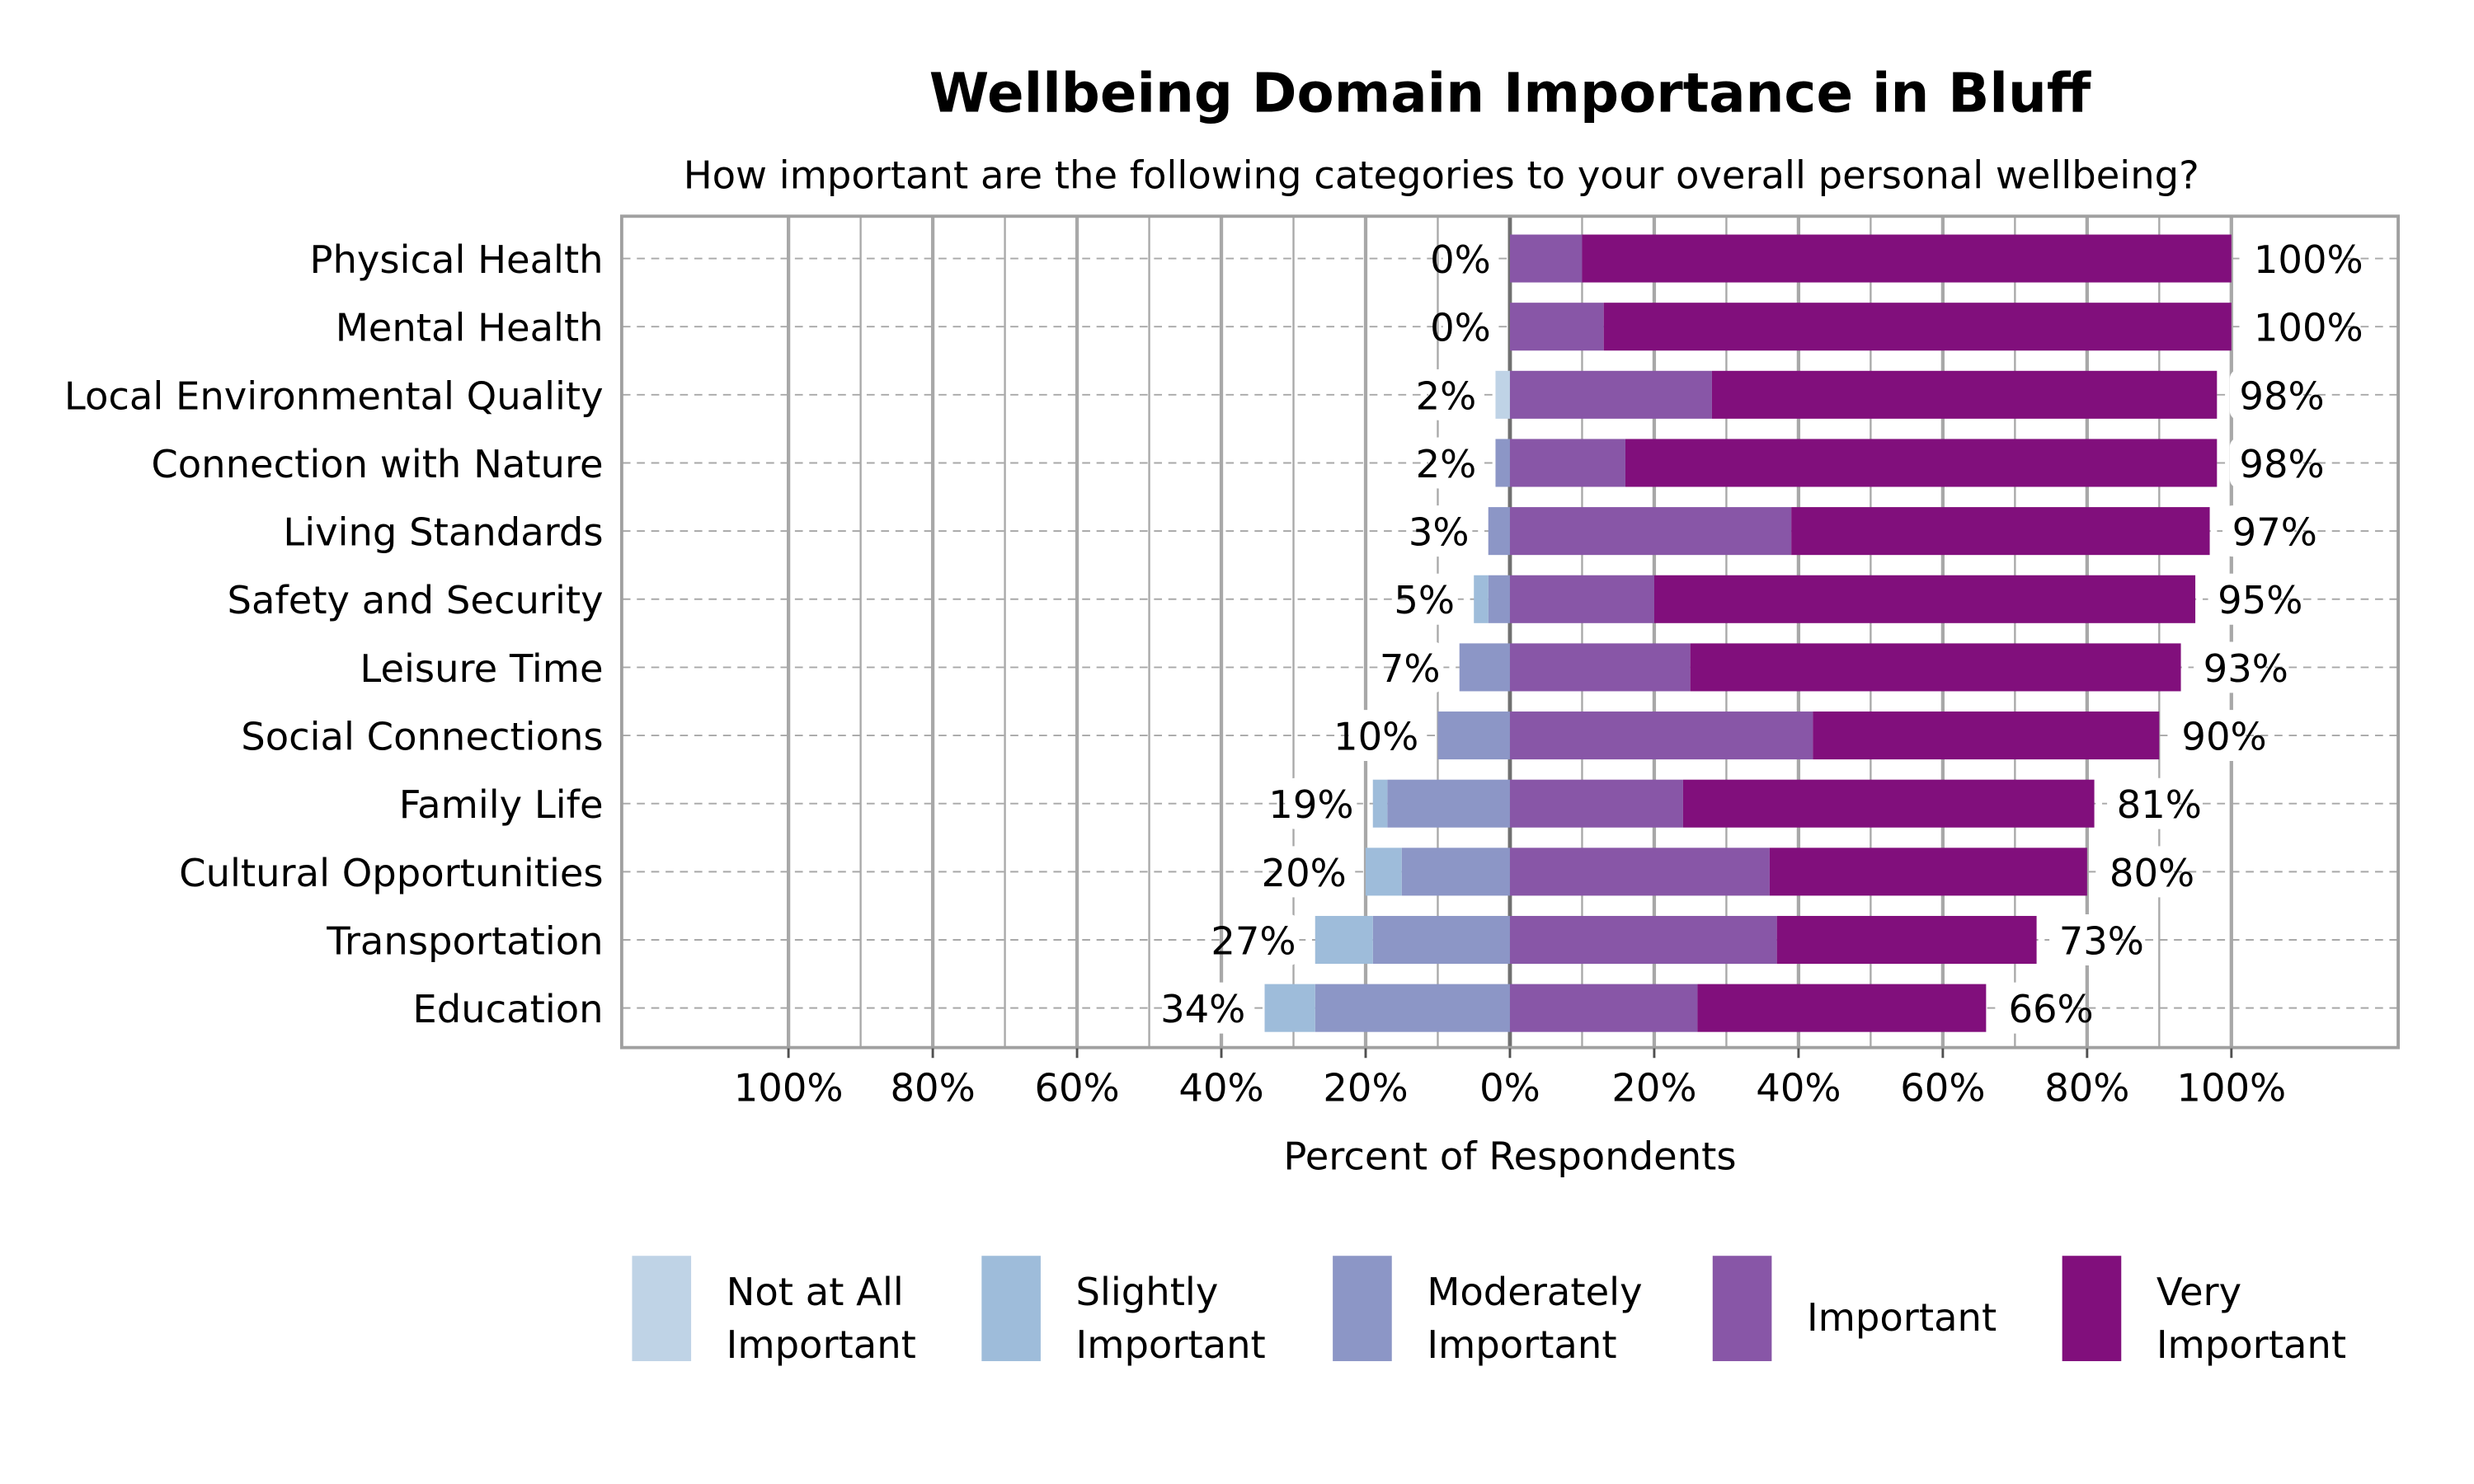  I want to click on left-total-label: 27%, so click(1253, 940).